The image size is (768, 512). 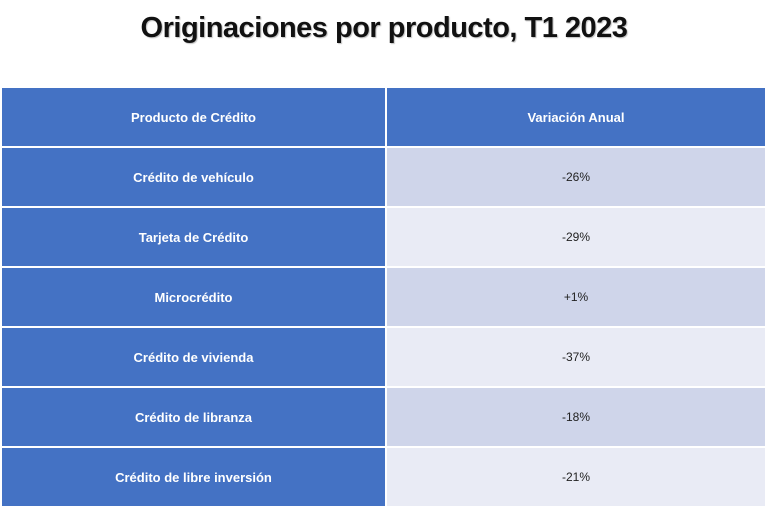 What do you see at coordinates (194, 357) in the screenshot?
I see `product-cell: Crédito de vivienda` at bounding box center [194, 357].